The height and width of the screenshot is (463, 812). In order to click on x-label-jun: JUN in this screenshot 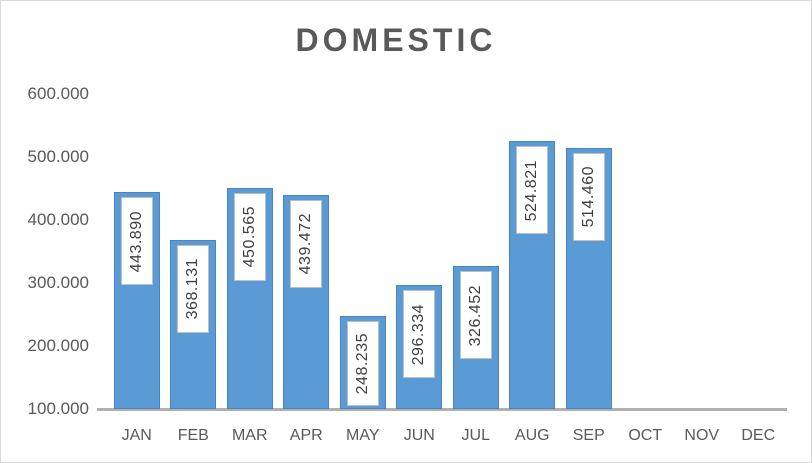, I will do `click(419, 435)`.